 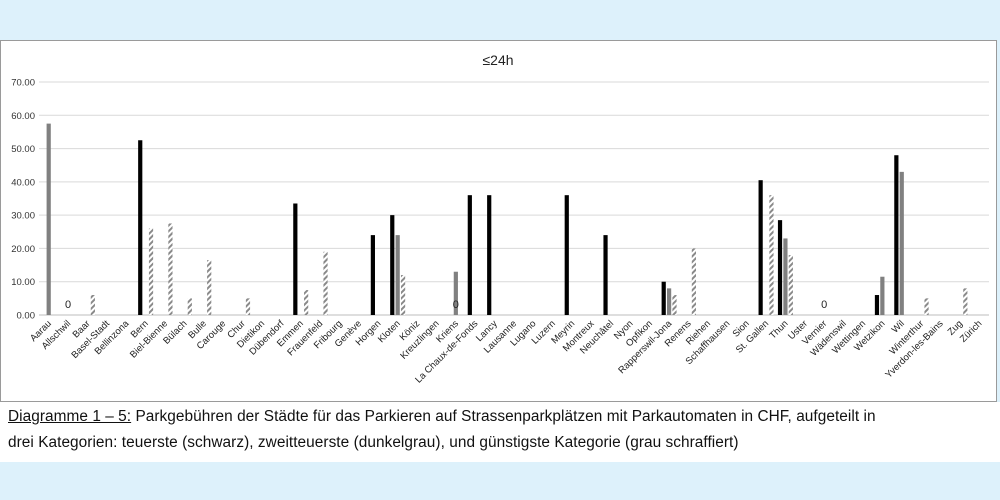 What do you see at coordinates (23, 249) in the screenshot?
I see `y-tick-label: 20.00` at bounding box center [23, 249].